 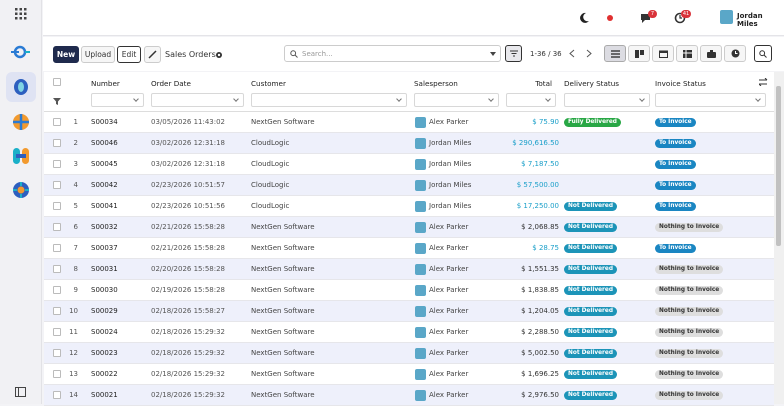 What do you see at coordinates (639, 53) in the screenshot?
I see `kanban-view` at bounding box center [639, 53].